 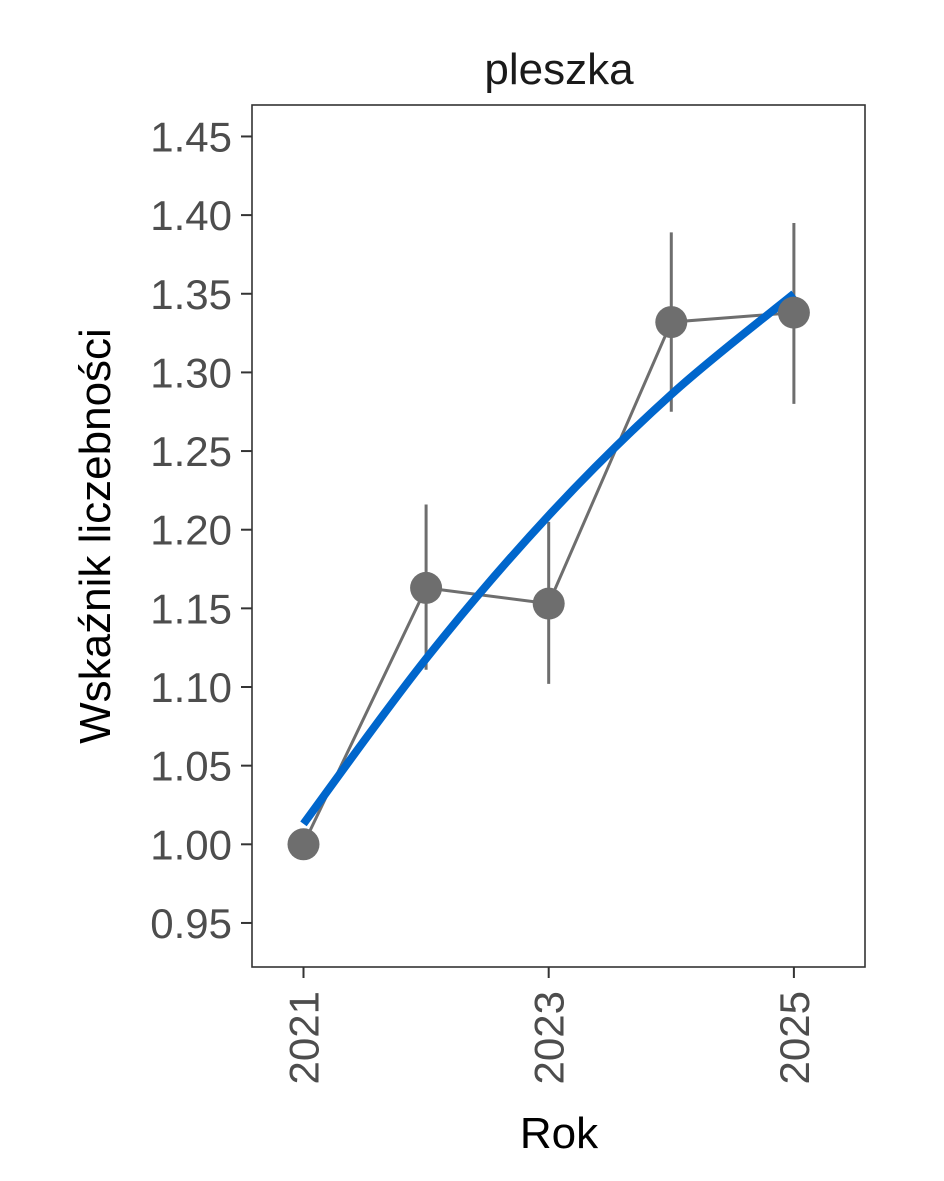 I want to click on y-tick-label: 1.20, so click(x=191, y=530).